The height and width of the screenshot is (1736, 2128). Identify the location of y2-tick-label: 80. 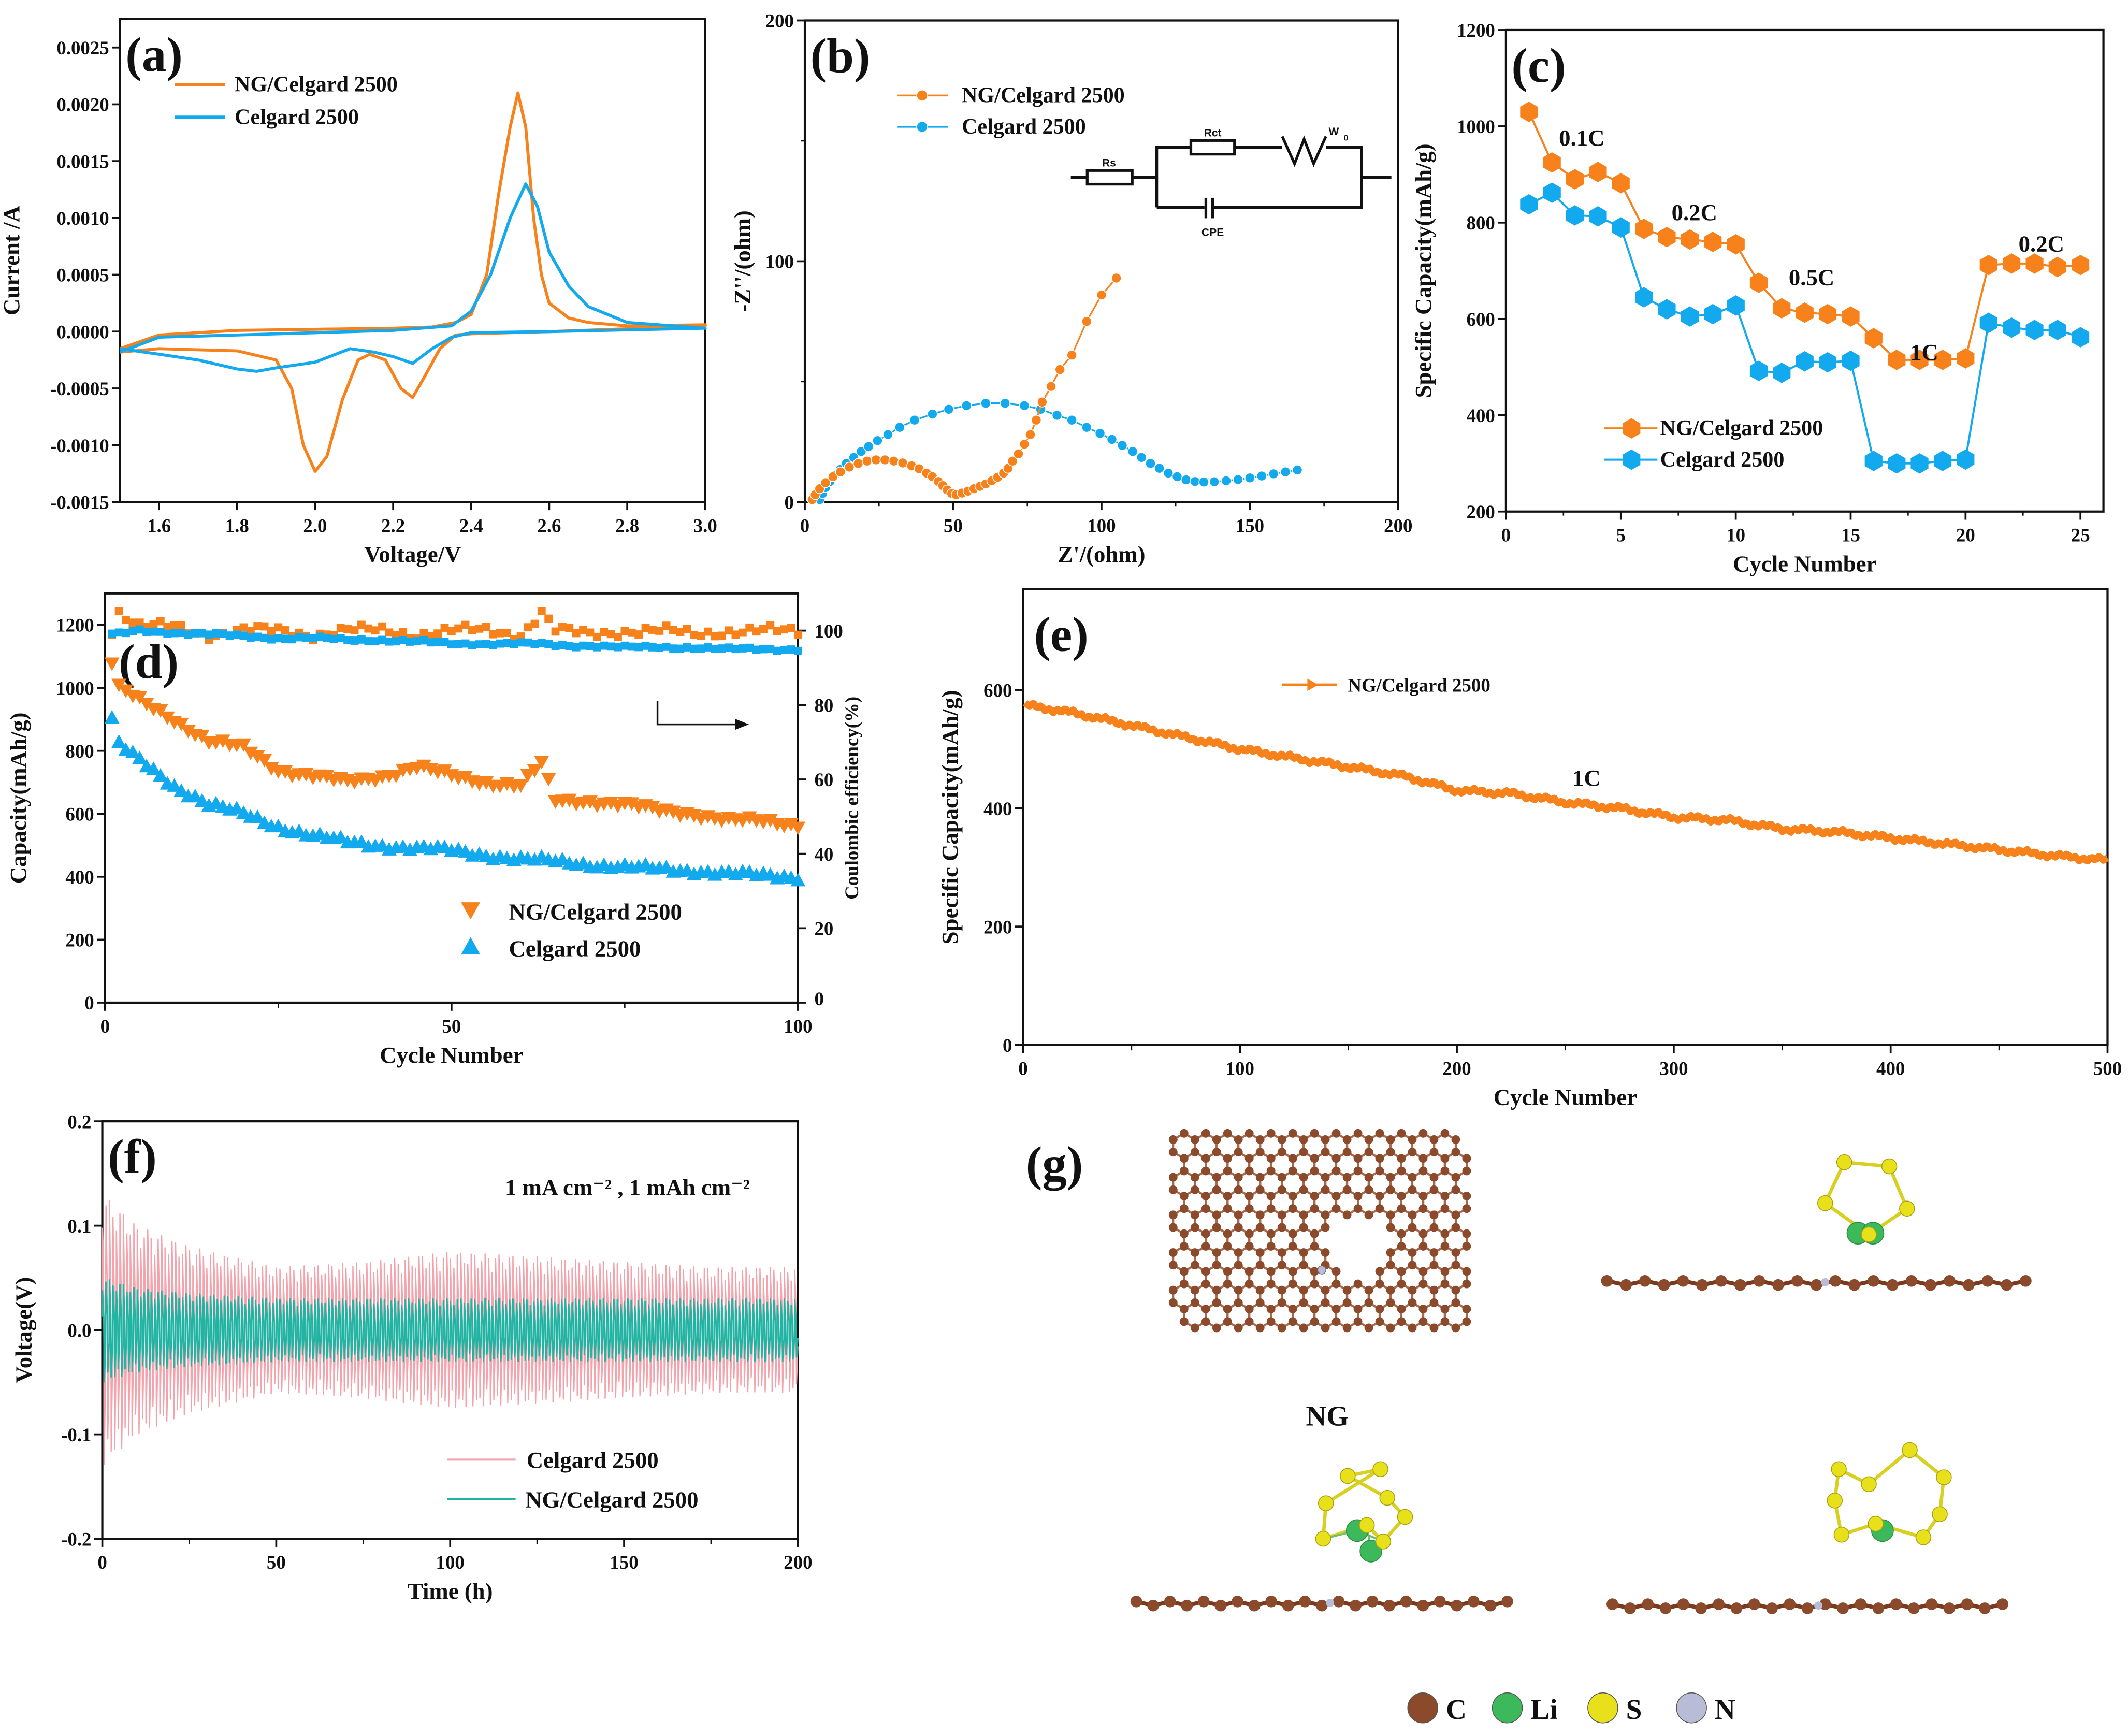
(823, 705).